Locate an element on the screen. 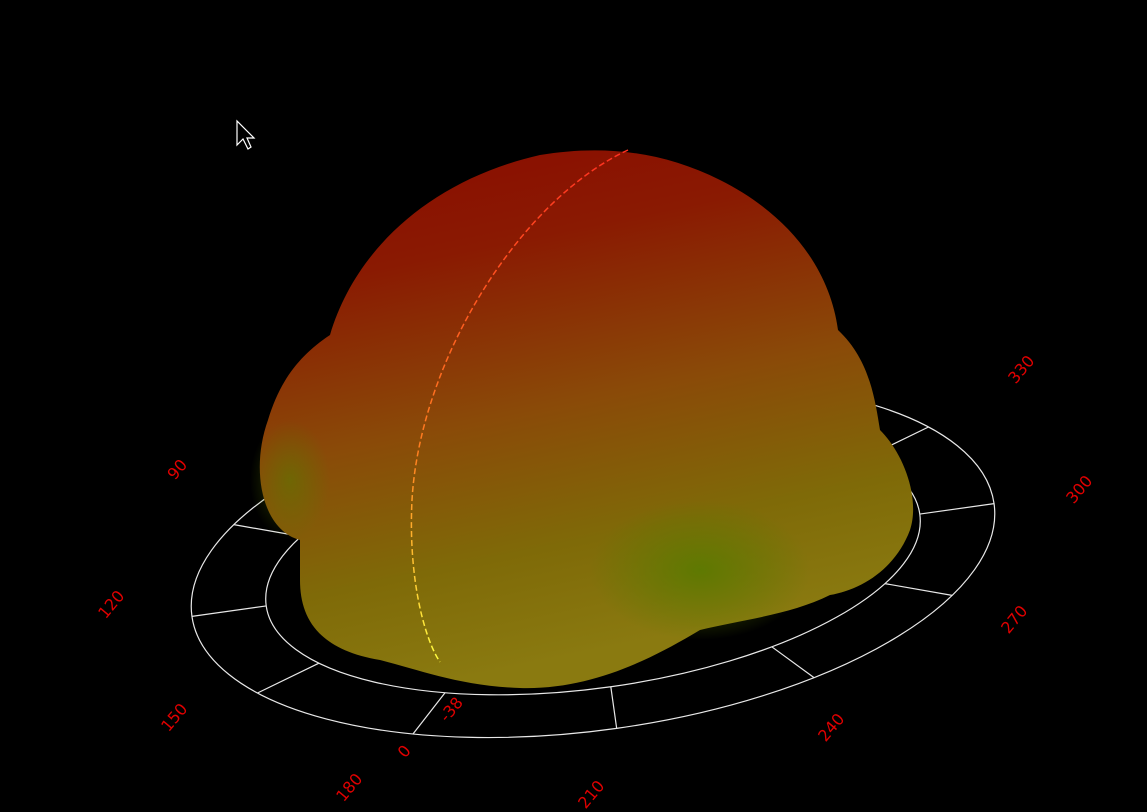  axis-label: 0 is located at coordinates (404, 751).